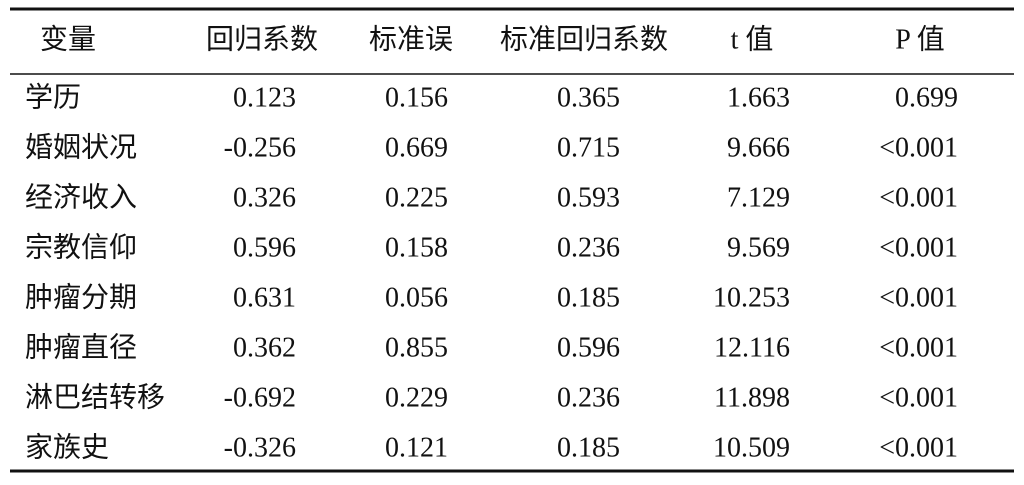 The height and width of the screenshot is (485, 1024). I want to click on row-label: 肿瘤直径, so click(81, 347).